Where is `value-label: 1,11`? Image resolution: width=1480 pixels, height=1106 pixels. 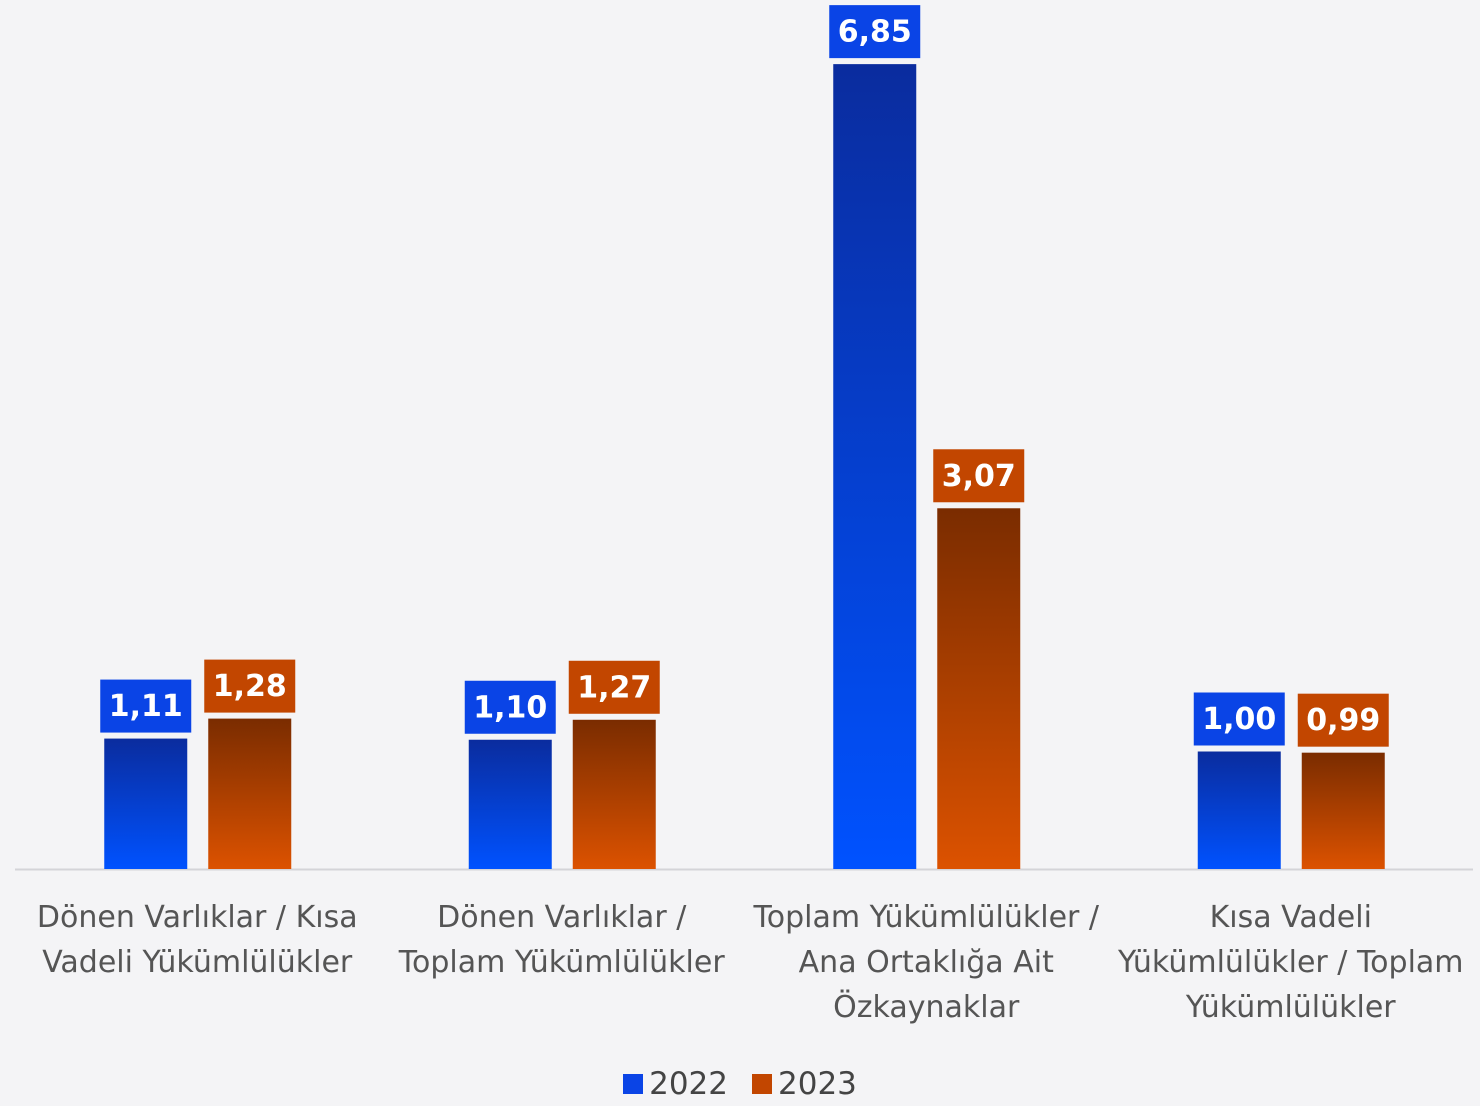
value-label: 1,11 is located at coordinates (146, 706).